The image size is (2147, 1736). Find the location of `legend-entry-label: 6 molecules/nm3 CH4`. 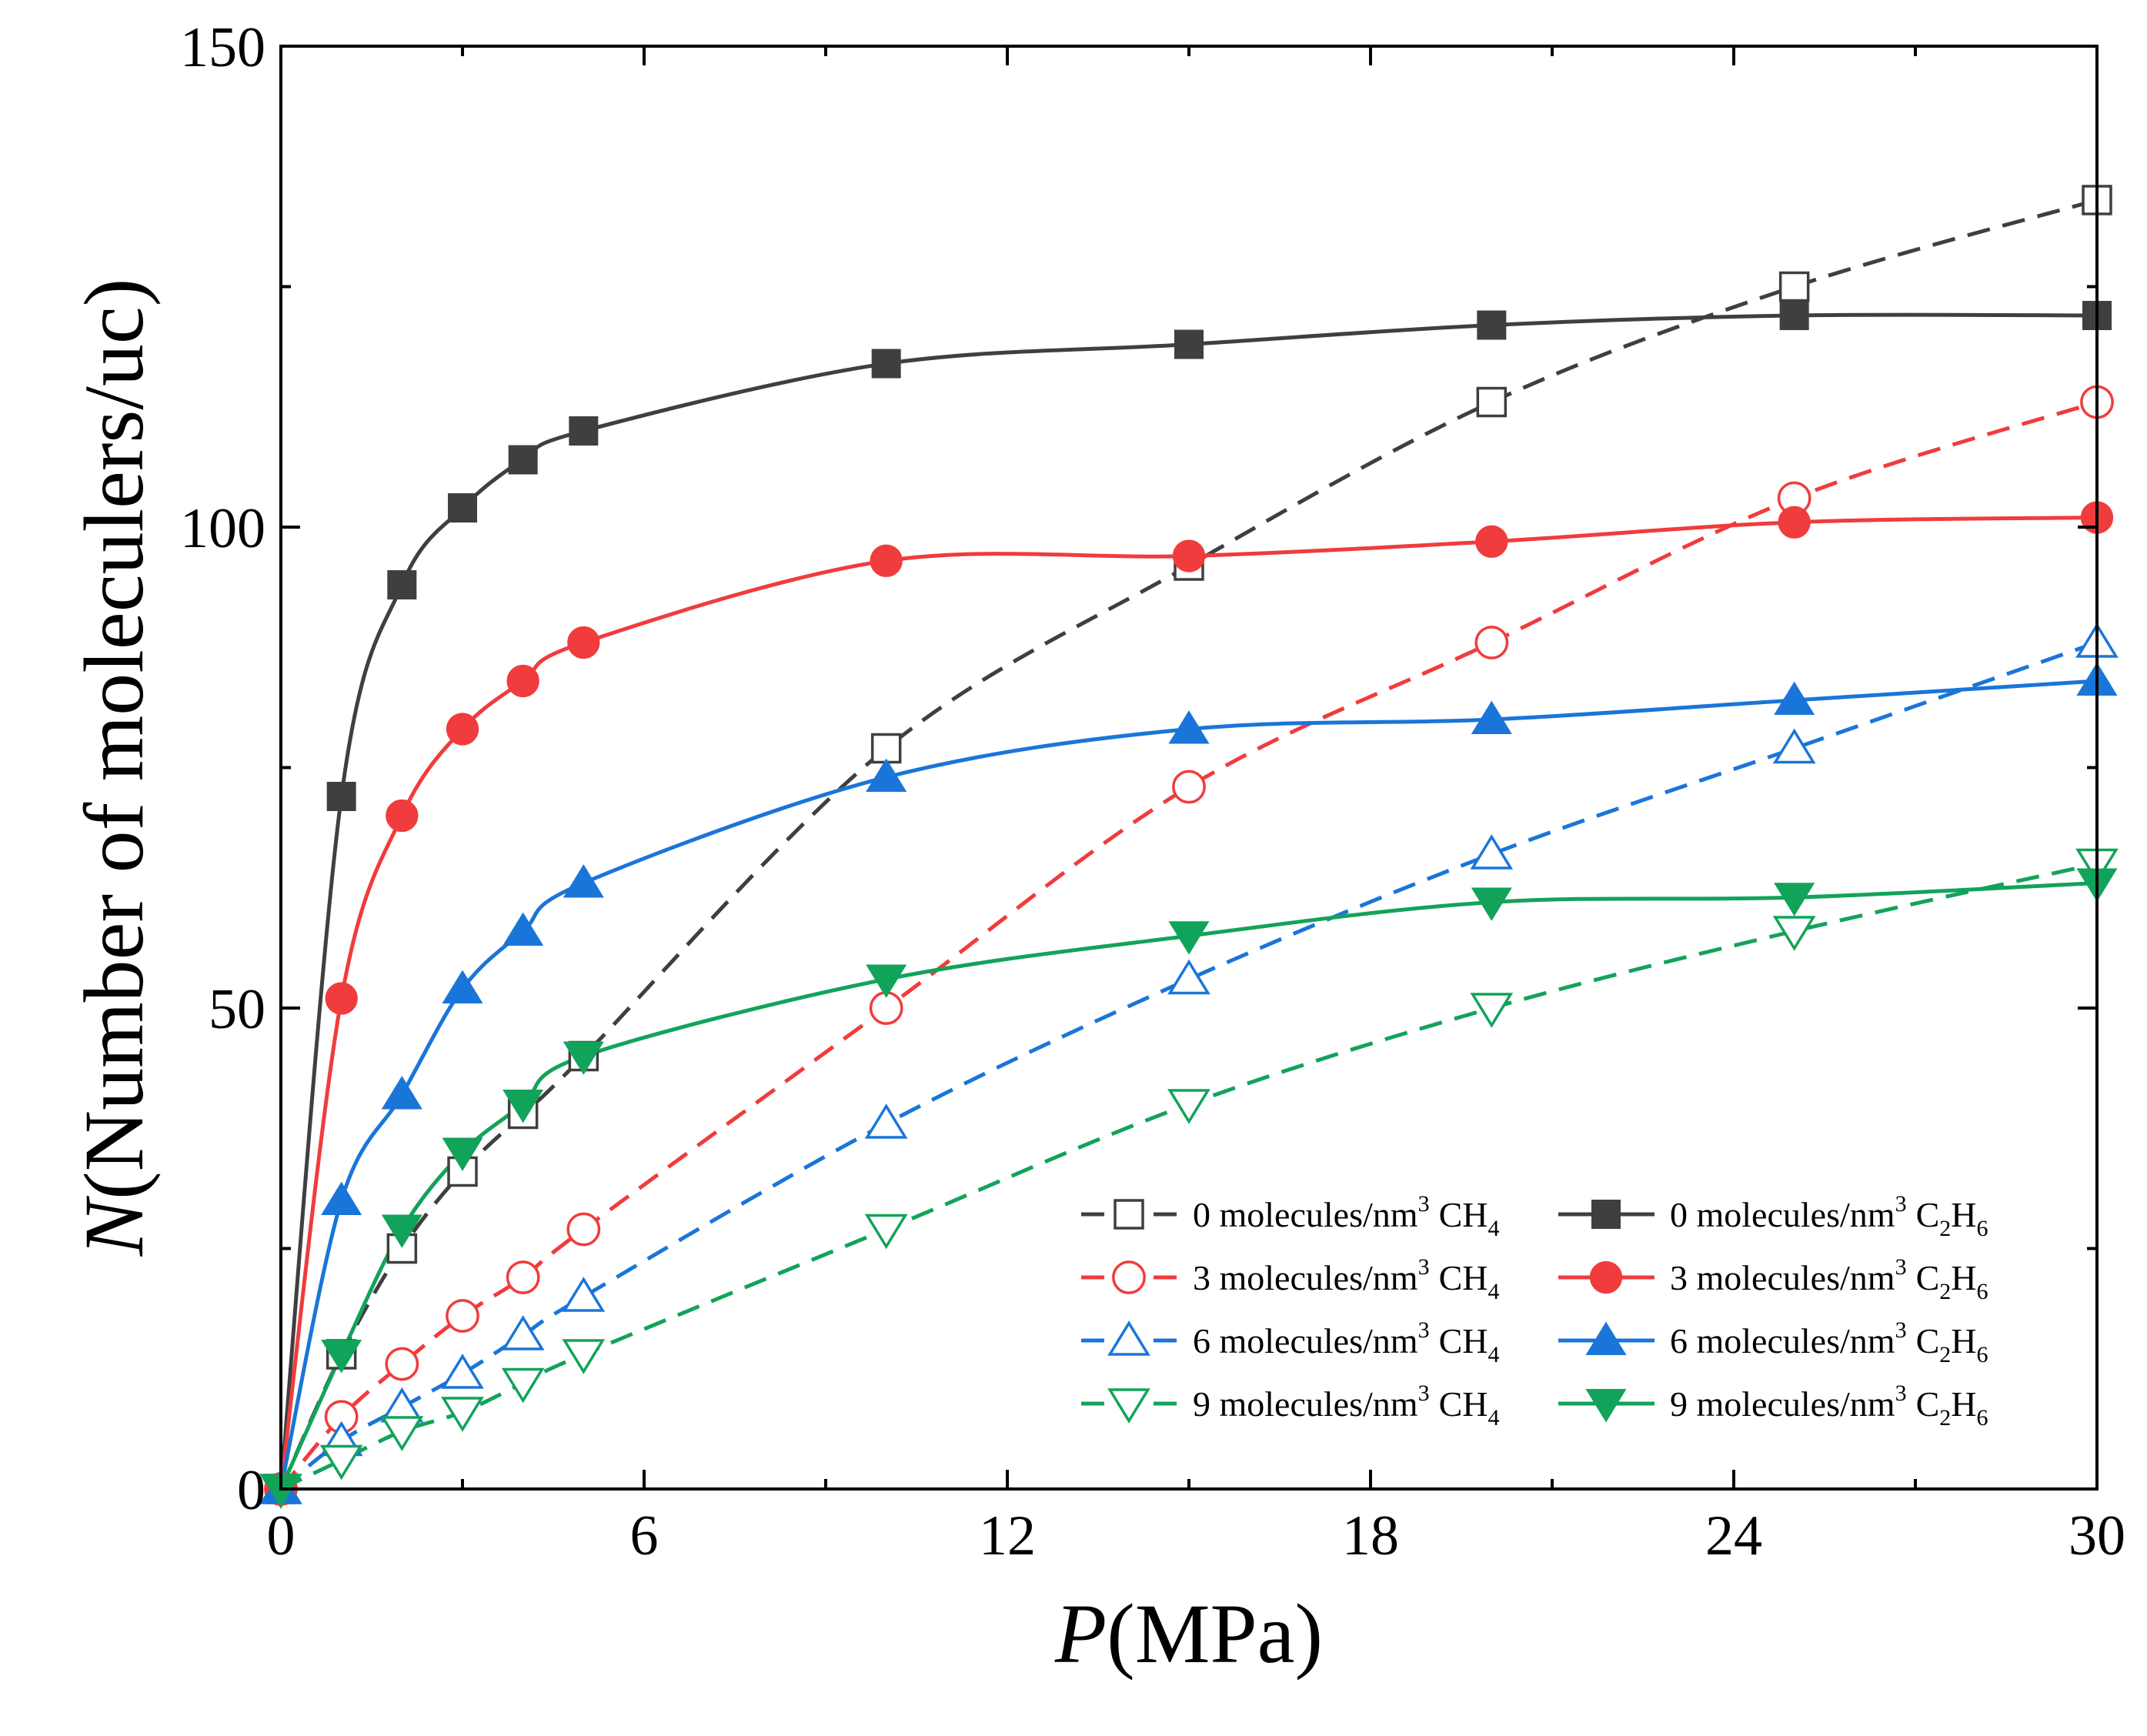

legend-entry-label: 6 molecules/nm3 CH4 is located at coordinates (1346, 1342).